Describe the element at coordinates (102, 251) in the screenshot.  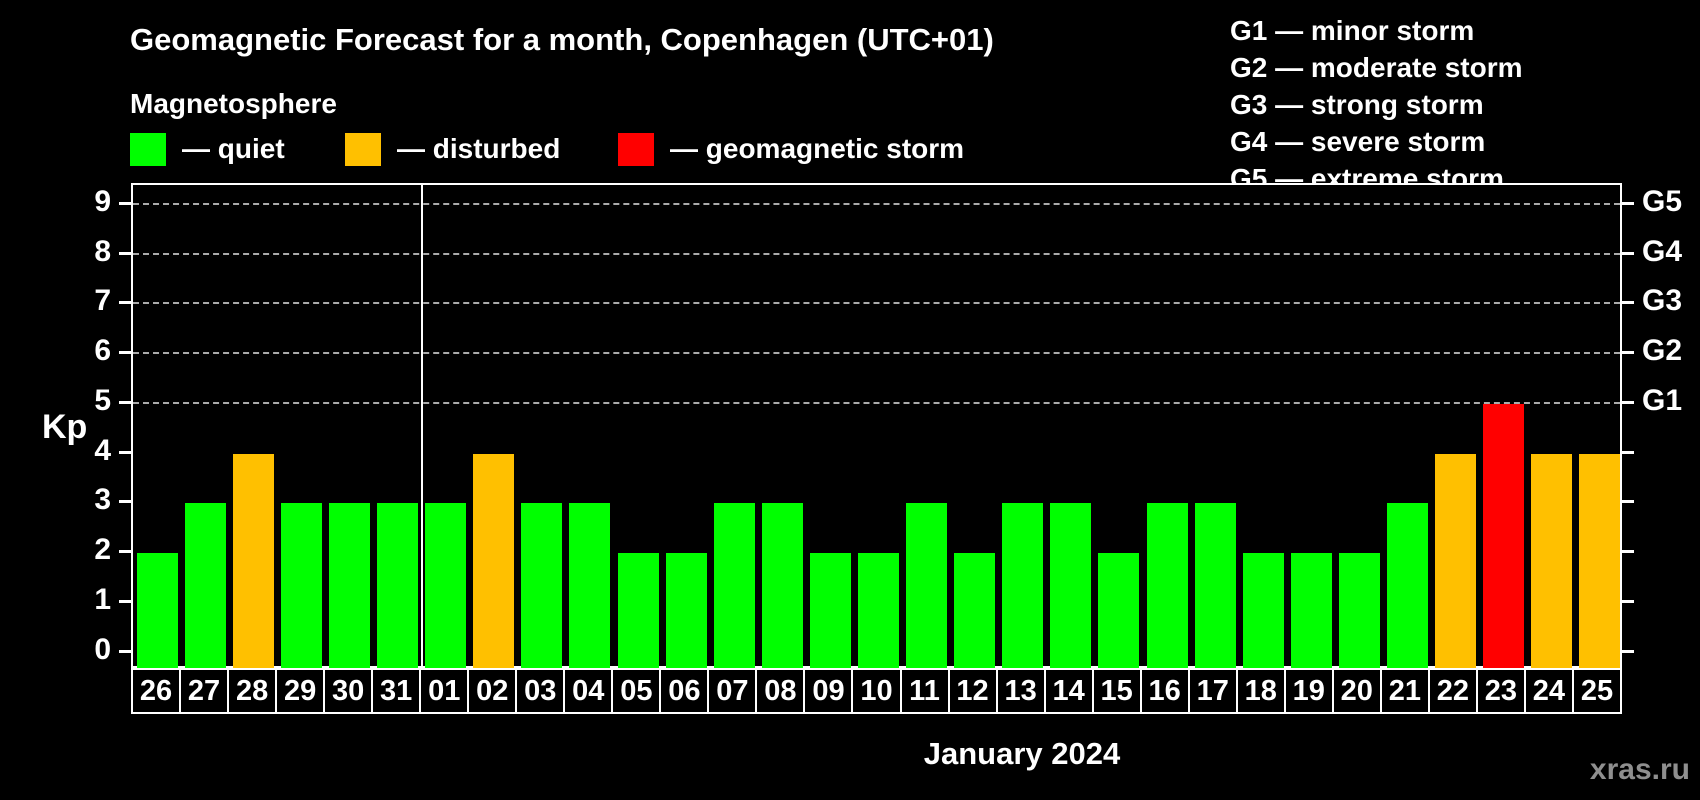
I see `y-axis-label-8: 8` at that location.